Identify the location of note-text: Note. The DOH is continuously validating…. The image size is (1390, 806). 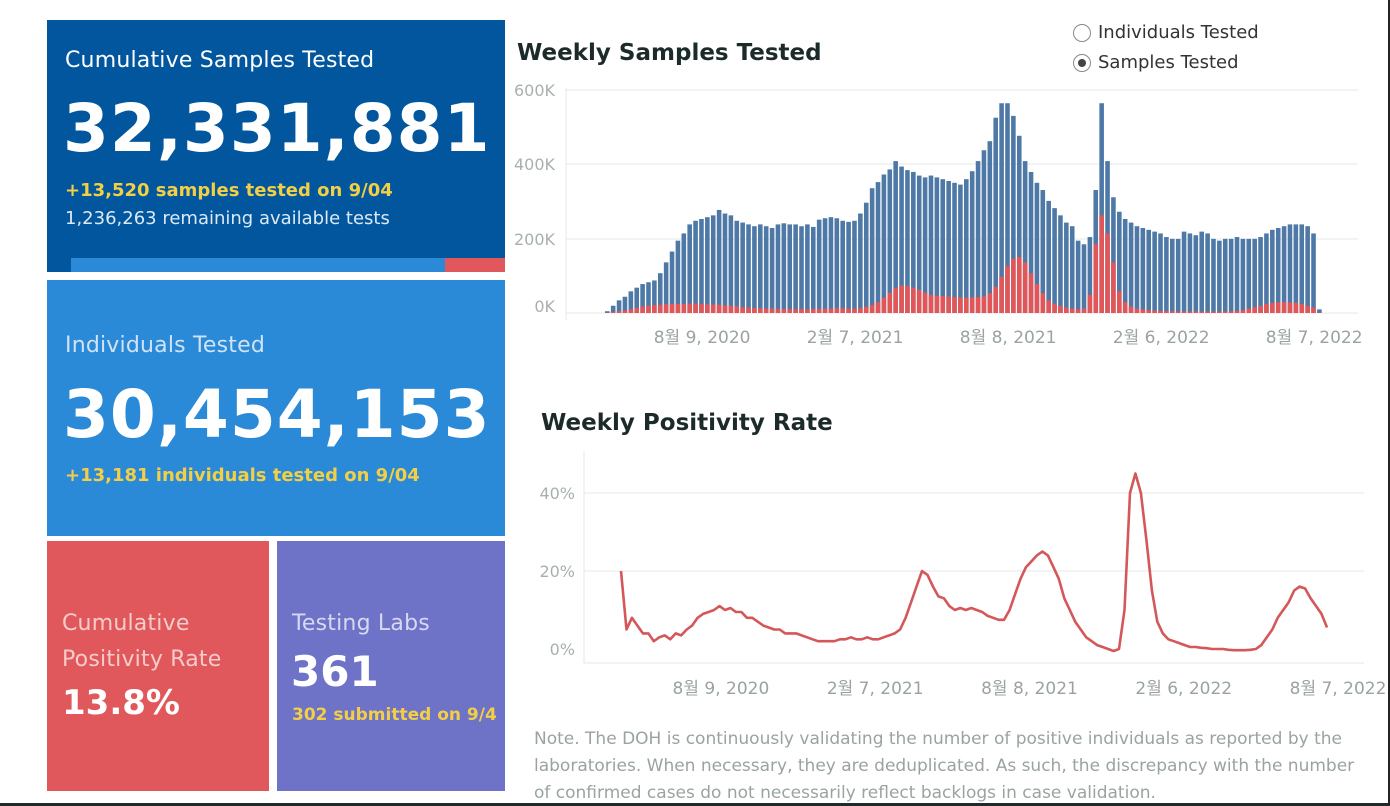
(944, 766).